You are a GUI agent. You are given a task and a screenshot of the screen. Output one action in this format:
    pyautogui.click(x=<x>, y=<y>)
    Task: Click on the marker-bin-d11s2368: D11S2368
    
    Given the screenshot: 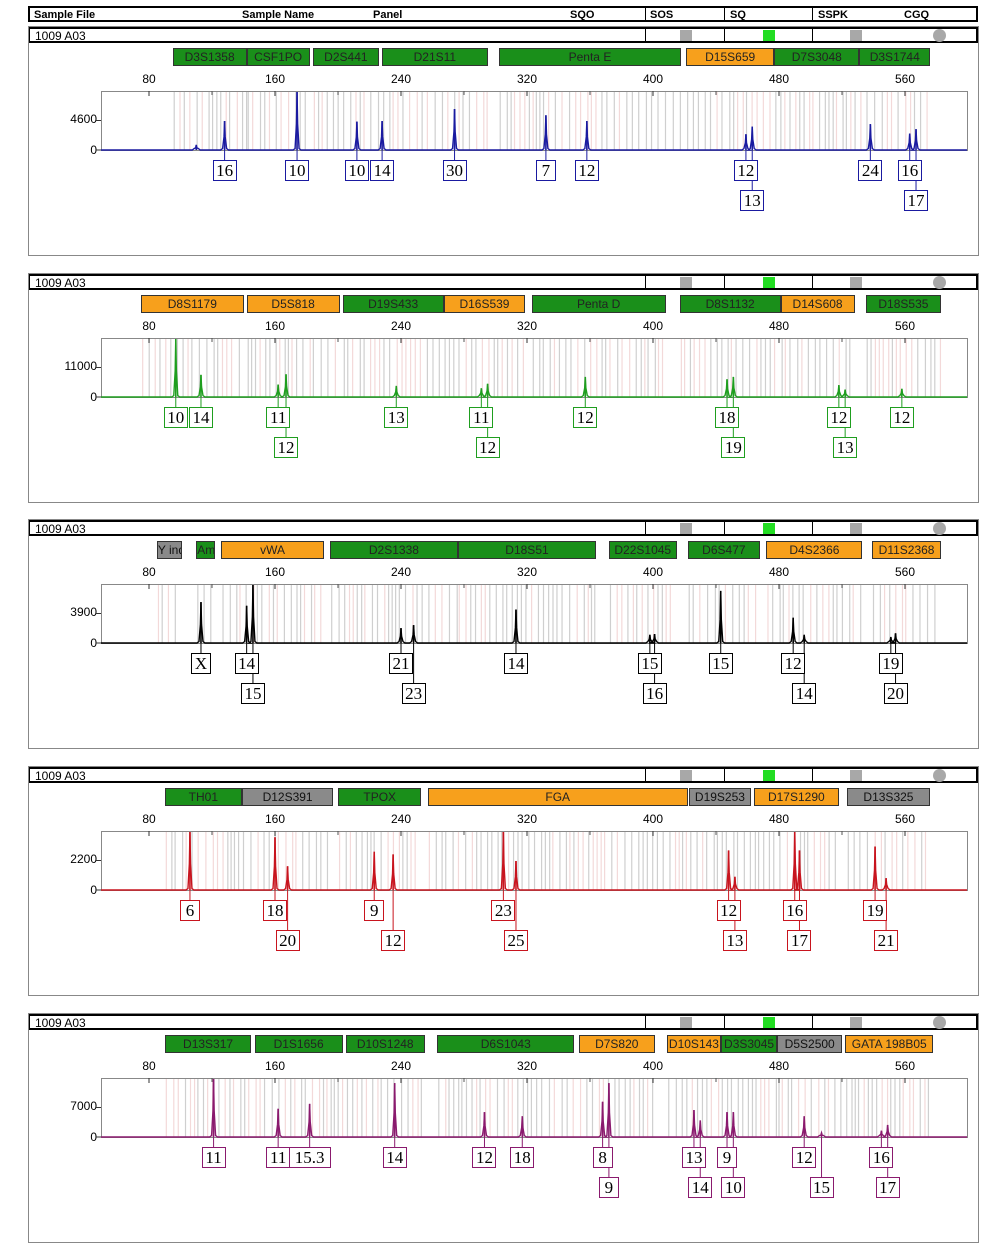 What is the action you would take?
    pyautogui.click(x=906, y=550)
    